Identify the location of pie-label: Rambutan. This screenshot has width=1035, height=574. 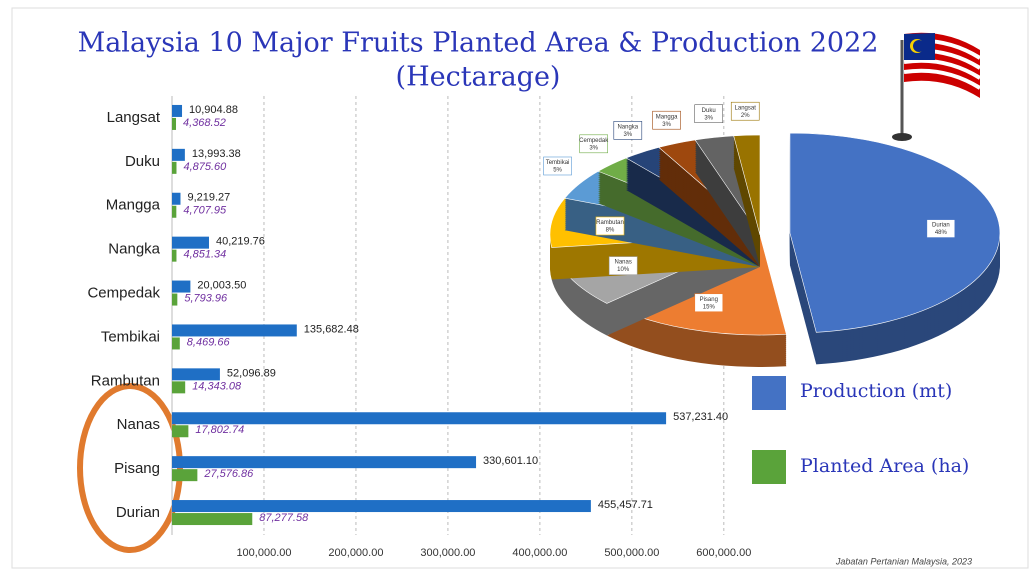
(610, 223).